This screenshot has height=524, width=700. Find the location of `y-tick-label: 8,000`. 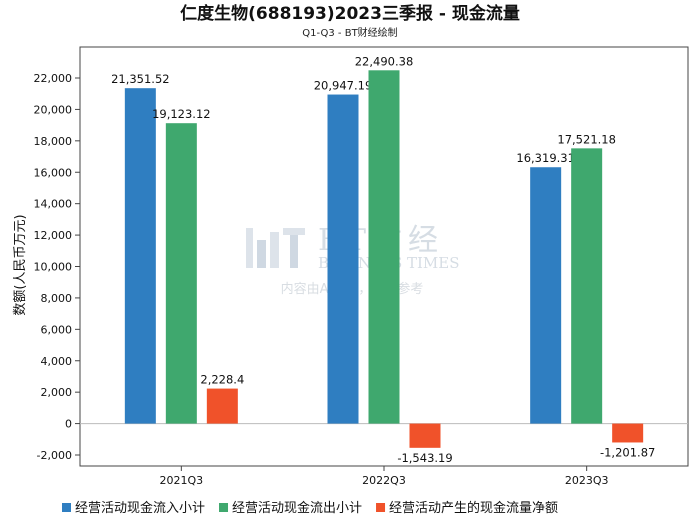

y-tick-label: 8,000 is located at coordinates (57, 298).